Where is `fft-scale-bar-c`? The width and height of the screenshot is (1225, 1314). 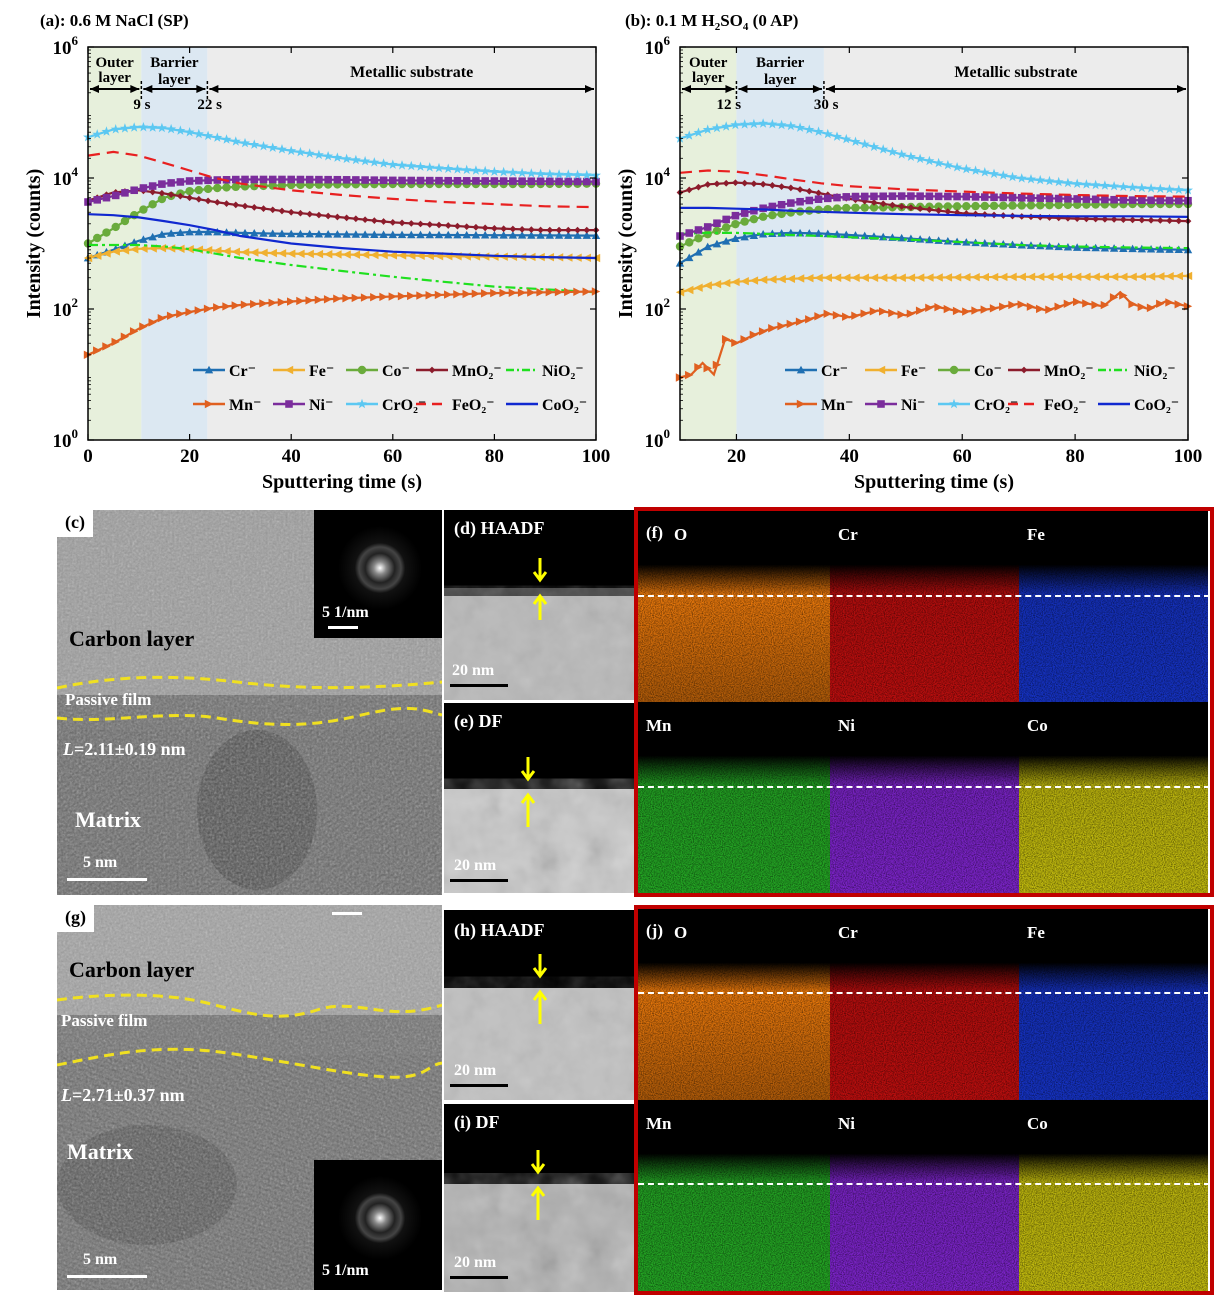 fft-scale-bar-c is located at coordinates (343, 627).